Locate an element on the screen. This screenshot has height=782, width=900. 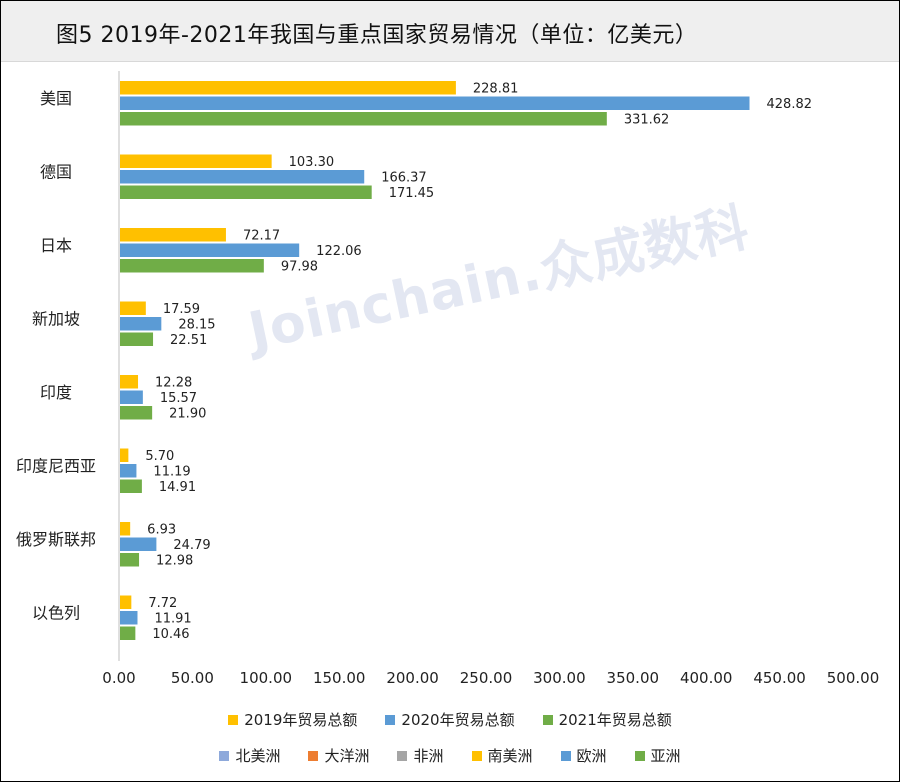
data-label: 17.59 is located at coordinates (181, 309).